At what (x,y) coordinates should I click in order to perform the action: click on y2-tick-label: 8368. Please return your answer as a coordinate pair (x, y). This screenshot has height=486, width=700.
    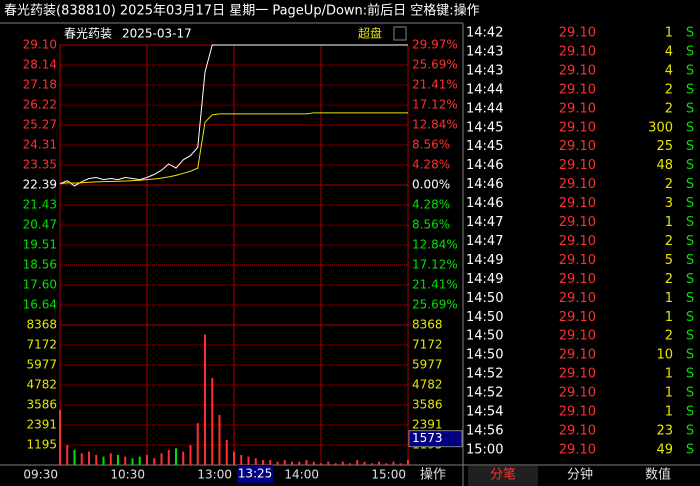
    Looking at the image, I should click on (427, 325).